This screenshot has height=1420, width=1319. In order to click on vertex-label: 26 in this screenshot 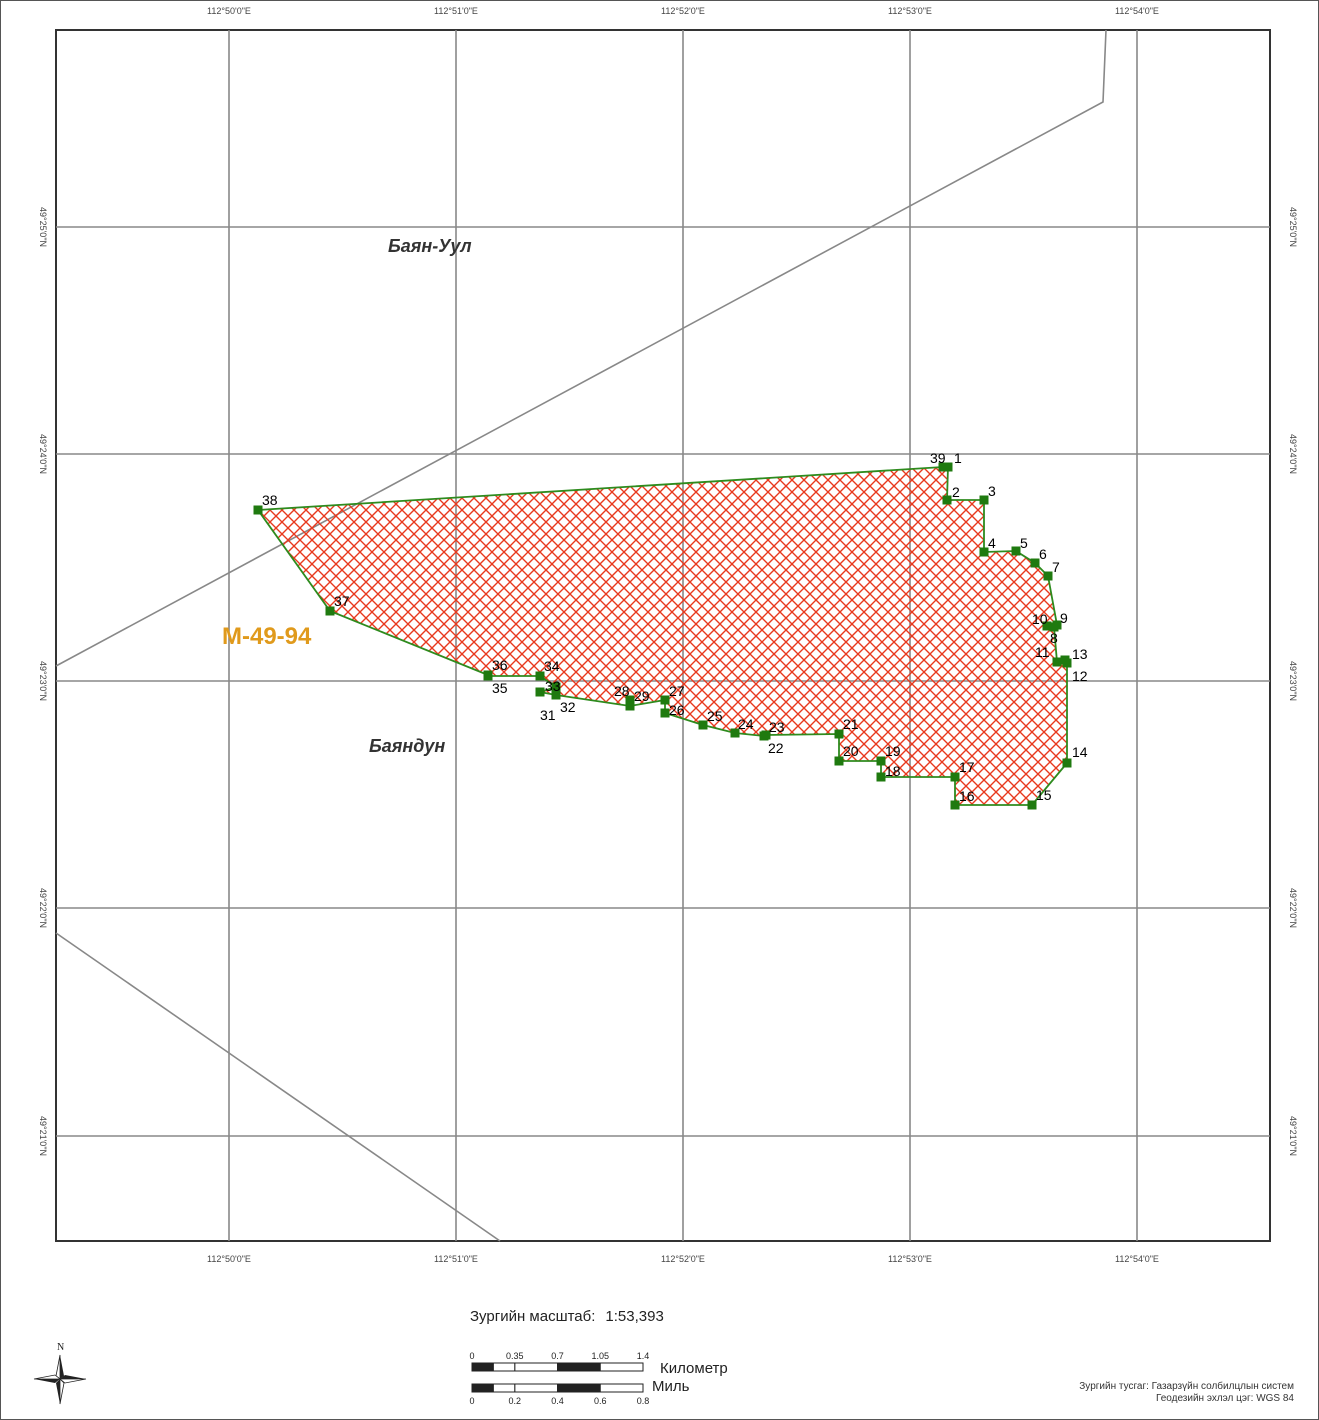, I will do `click(677, 710)`.